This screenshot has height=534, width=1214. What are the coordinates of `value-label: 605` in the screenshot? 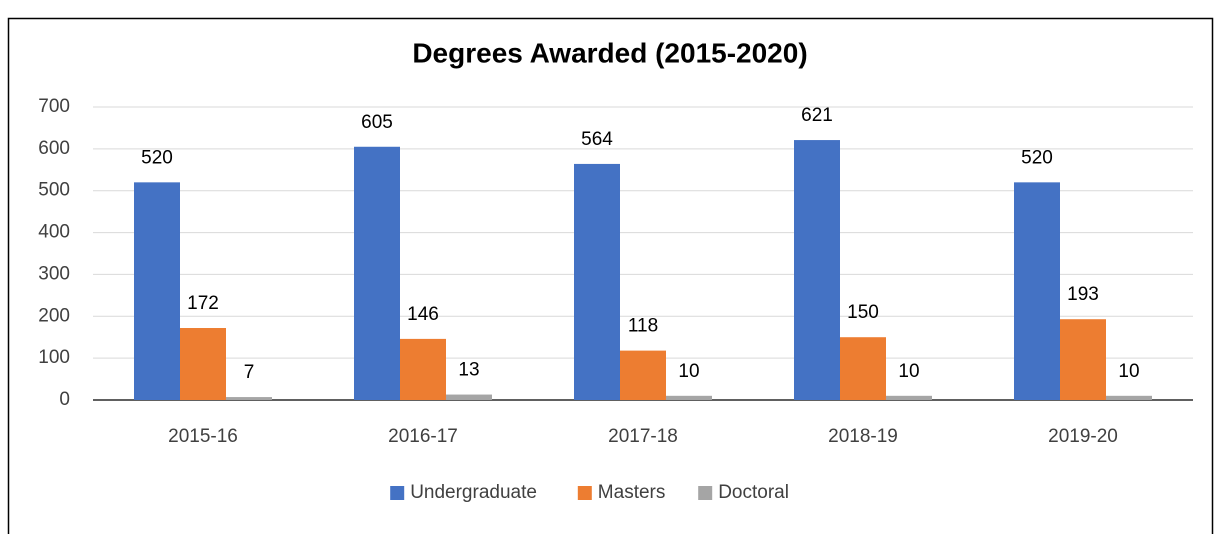 It's located at (377, 122).